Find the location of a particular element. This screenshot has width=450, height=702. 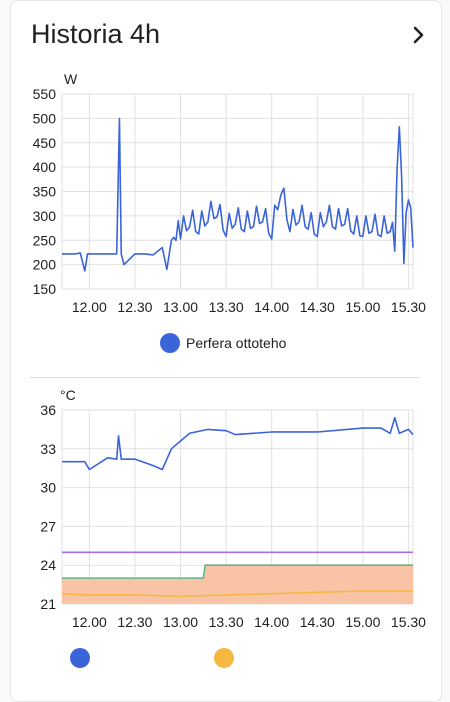

y-tick-label: 450 is located at coordinates (45, 143).